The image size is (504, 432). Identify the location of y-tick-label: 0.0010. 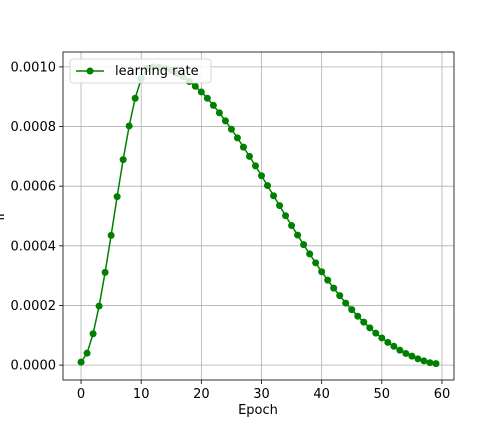
(34, 67).